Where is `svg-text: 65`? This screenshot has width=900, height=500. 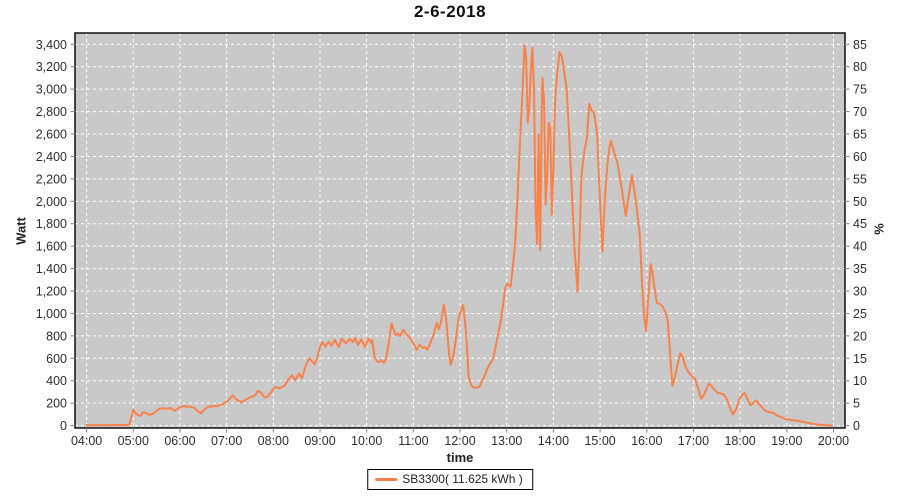
svg-text: 65 is located at coordinates (860, 135).